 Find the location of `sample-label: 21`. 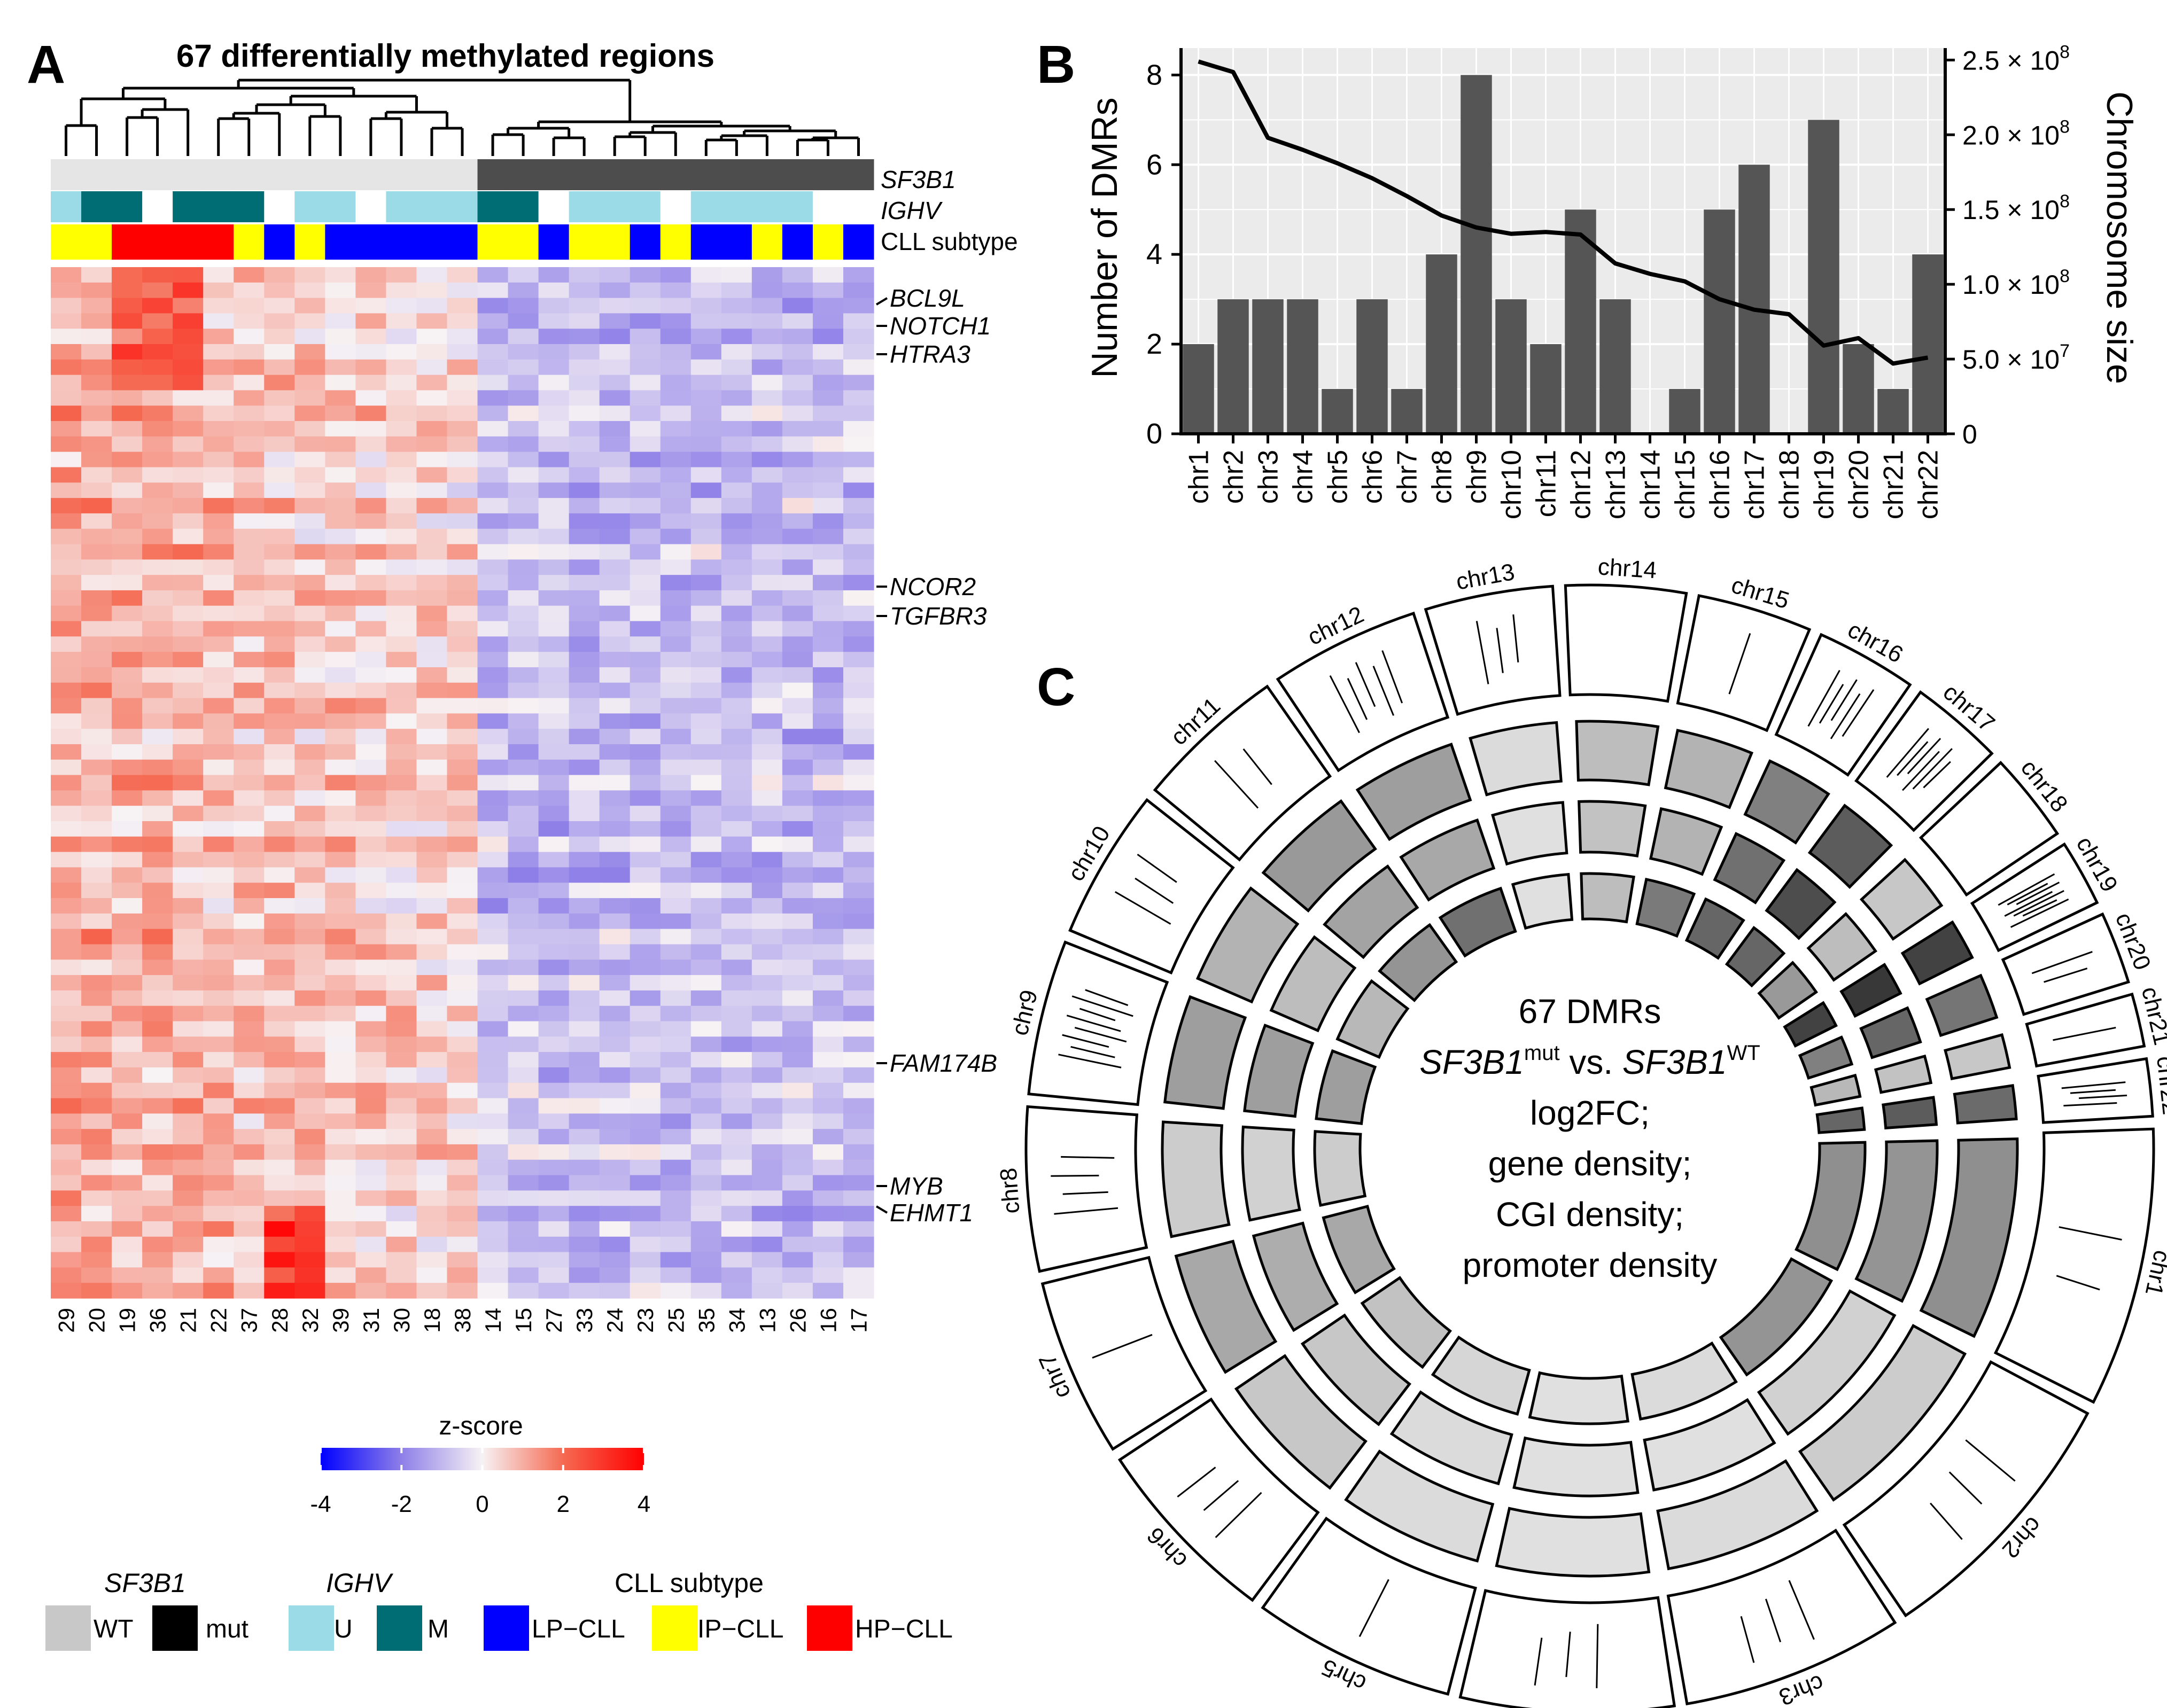

sample-label: 21 is located at coordinates (189, 1320).